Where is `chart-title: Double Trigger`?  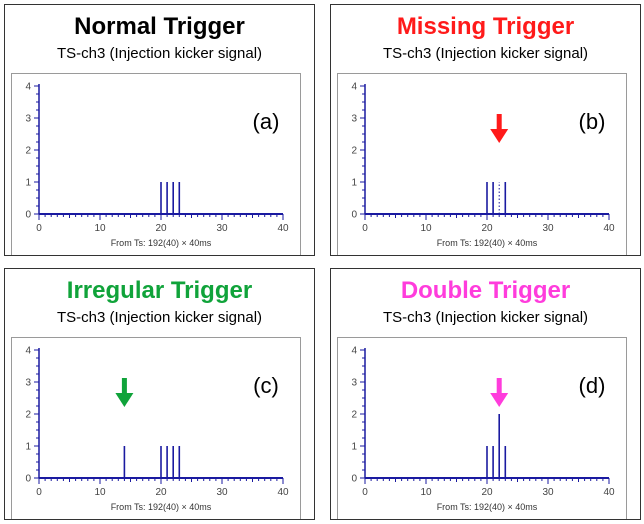 chart-title: Double Trigger is located at coordinates (485, 290).